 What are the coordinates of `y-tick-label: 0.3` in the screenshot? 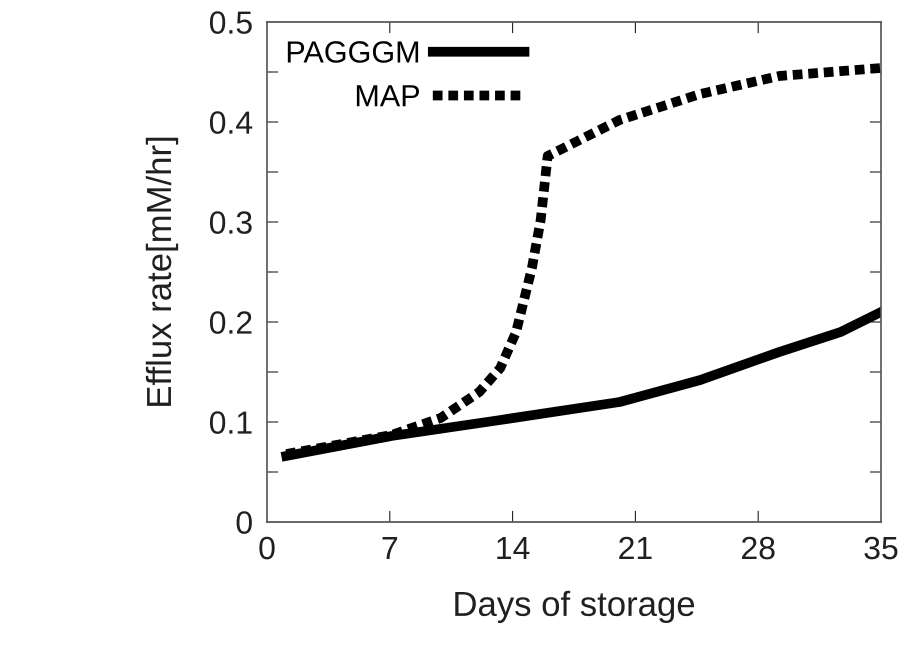 It's located at (231, 222).